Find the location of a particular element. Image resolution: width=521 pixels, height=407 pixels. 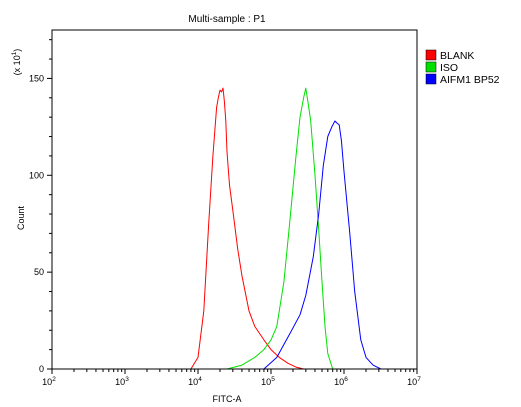

y-axis-label: Count is located at coordinates (21, 218).